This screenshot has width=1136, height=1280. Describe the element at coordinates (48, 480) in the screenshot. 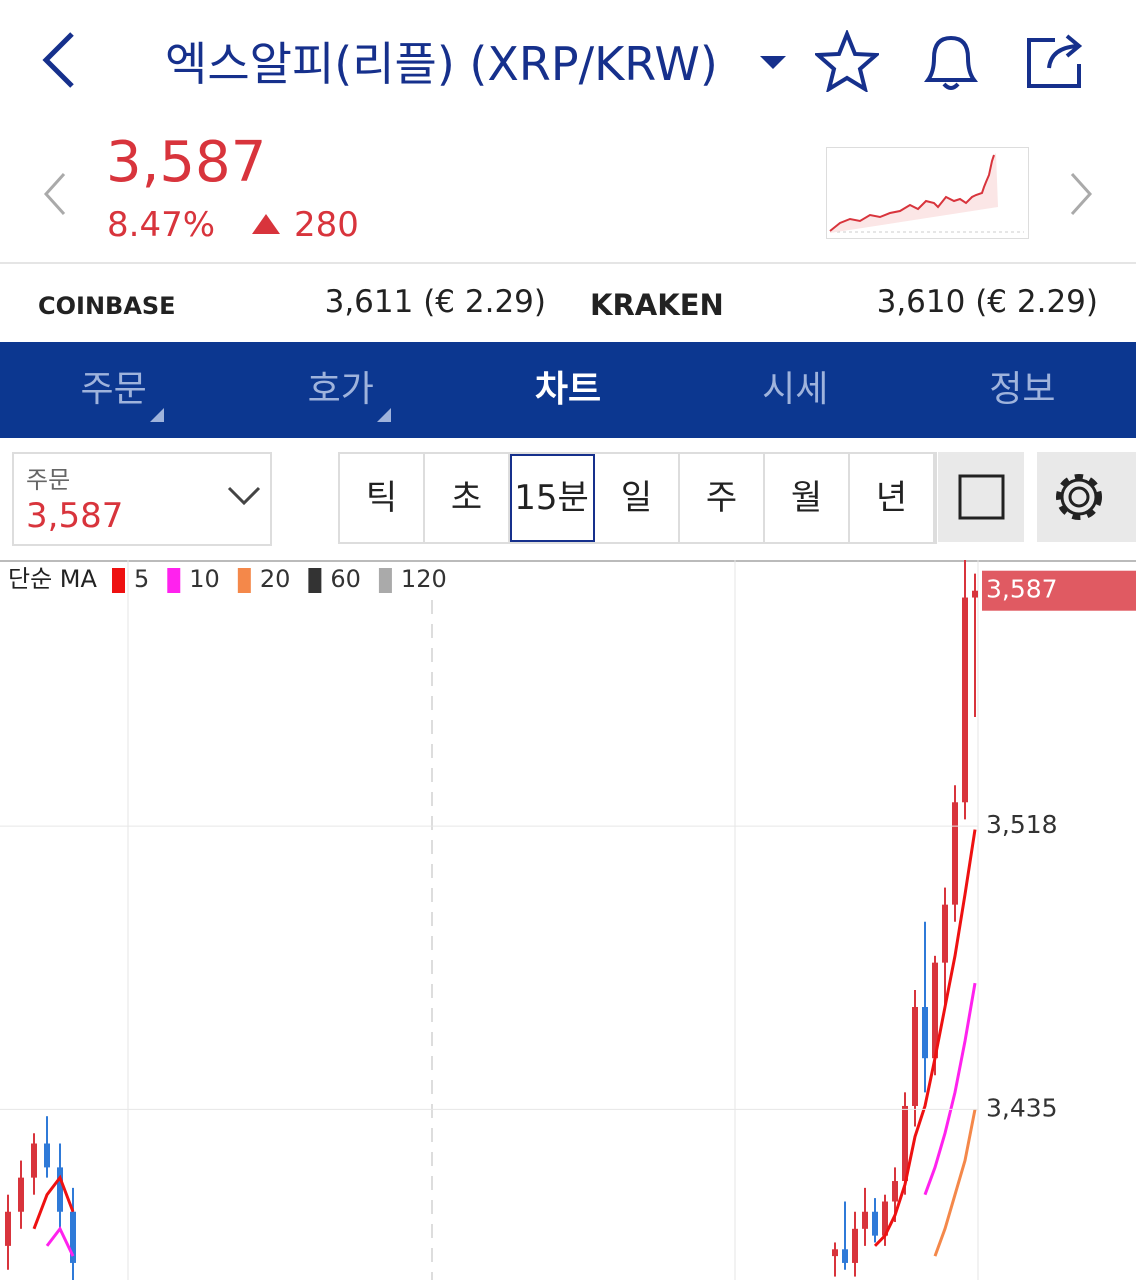

I see `selector-label: 주문` at that location.